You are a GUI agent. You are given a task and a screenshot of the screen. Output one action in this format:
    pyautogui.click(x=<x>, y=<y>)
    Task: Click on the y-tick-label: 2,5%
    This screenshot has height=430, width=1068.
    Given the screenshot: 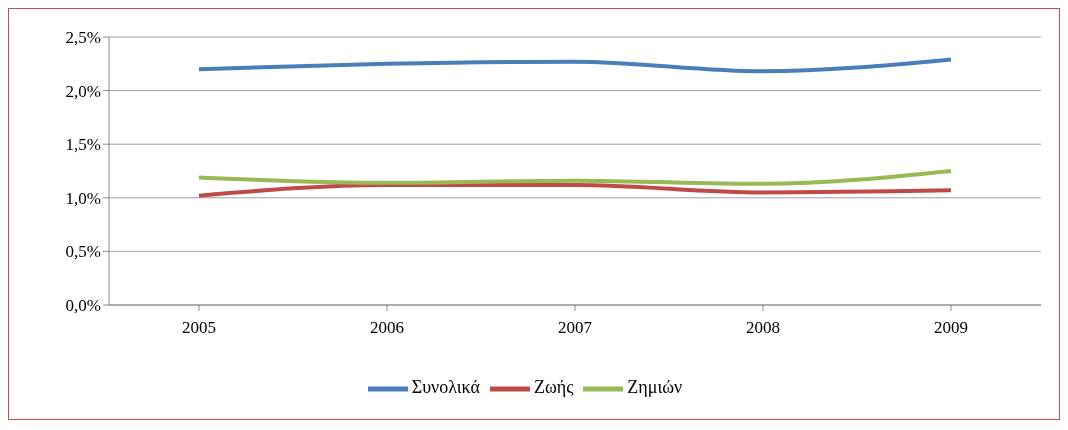 What is the action you would take?
    pyautogui.click(x=83, y=38)
    